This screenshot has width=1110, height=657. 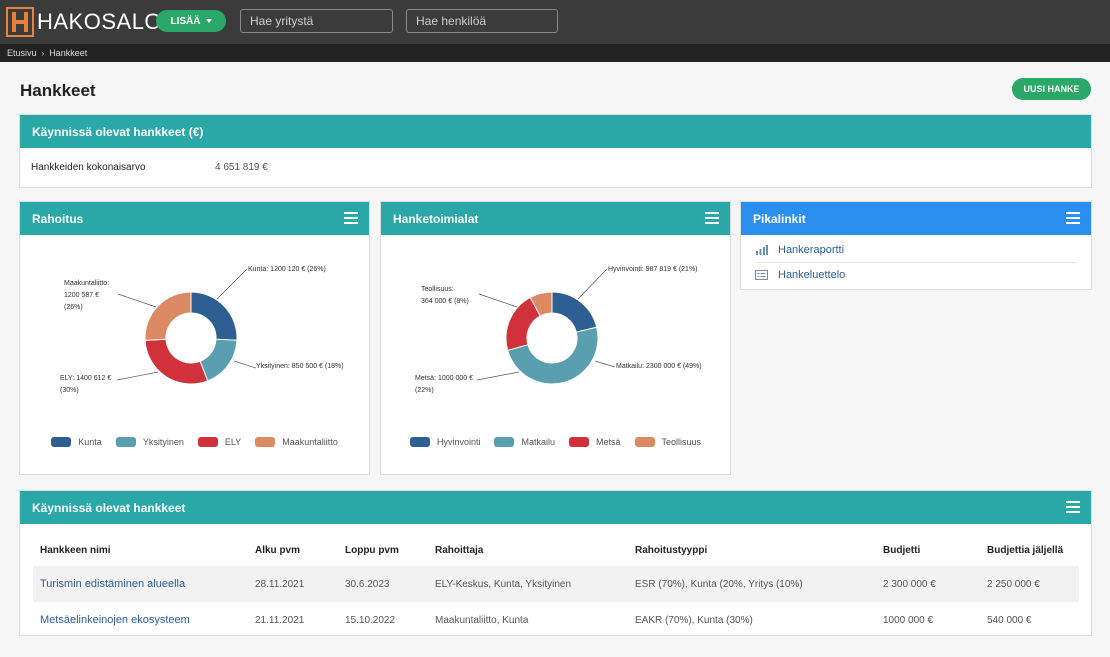 What do you see at coordinates (694, 620) in the screenshot?
I see `funding-type: EAKR (70%), Kunta (30%)` at bounding box center [694, 620].